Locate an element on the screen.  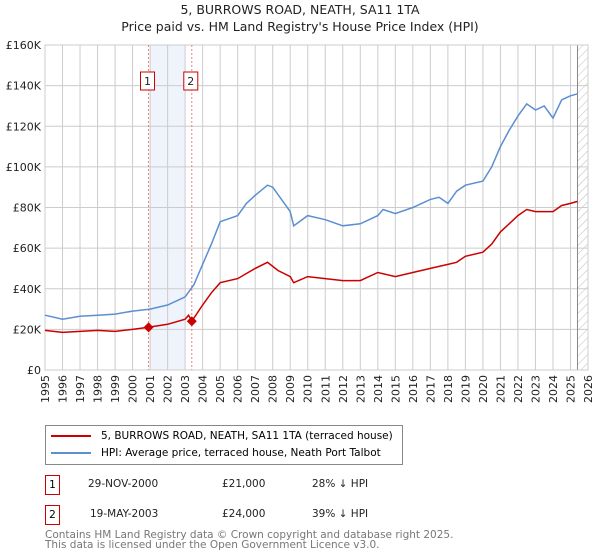
x-tick-label: 2020 is located at coordinates (483, 389).